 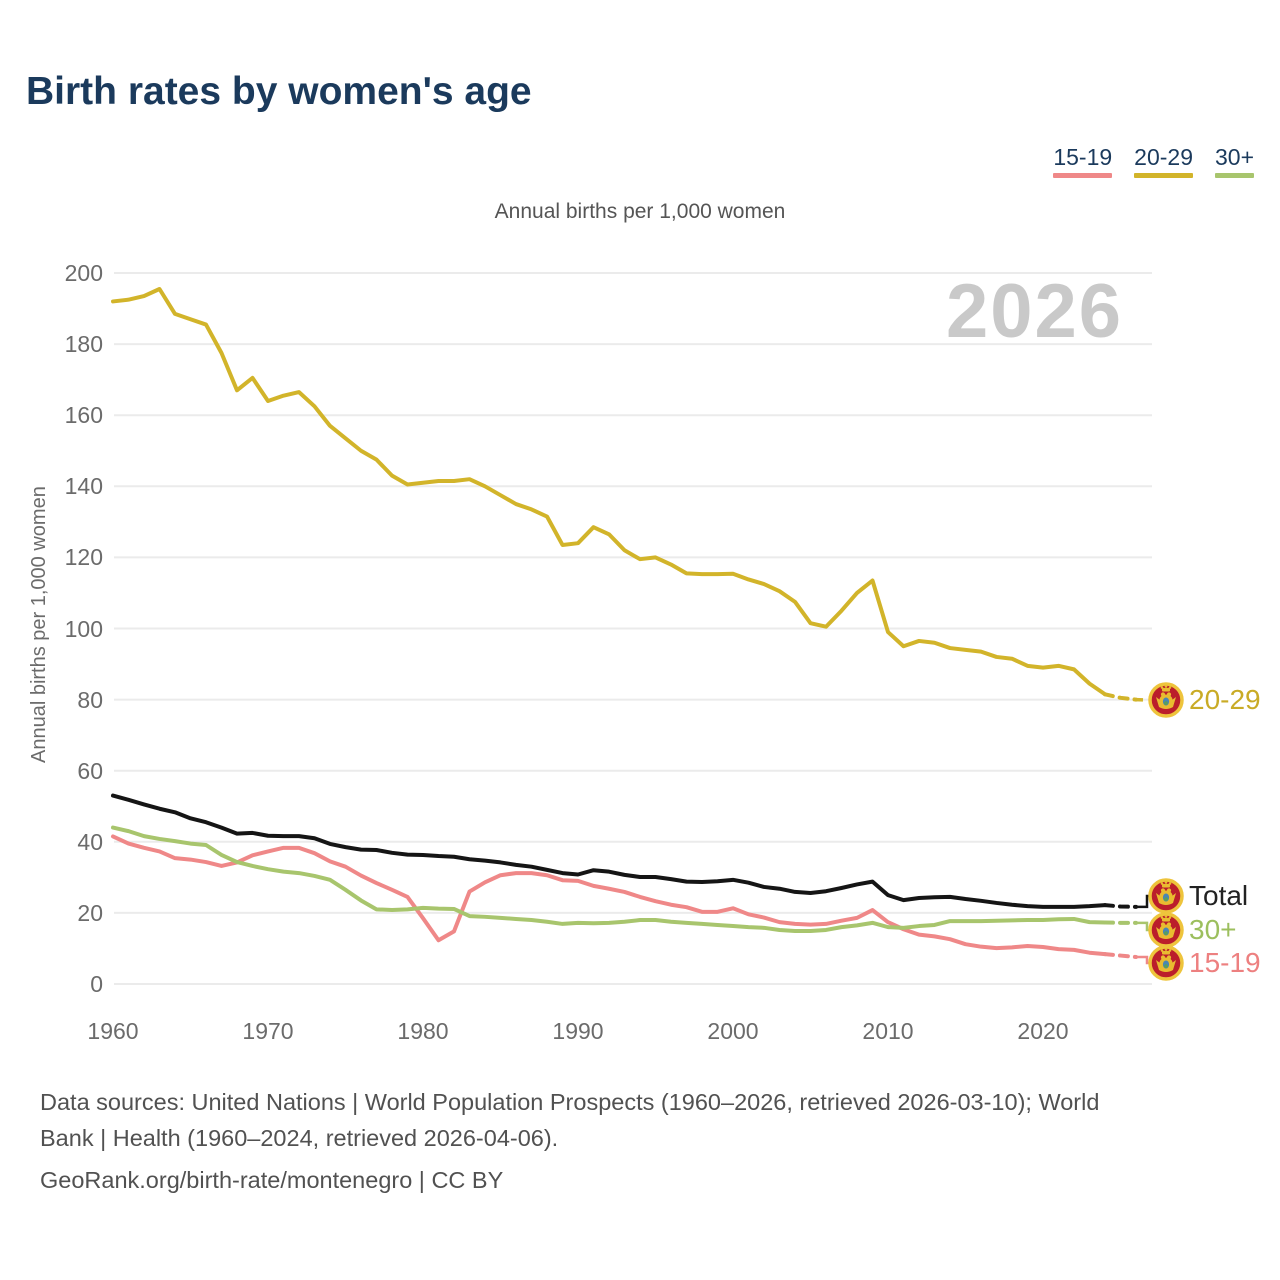 What do you see at coordinates (1213, 929) in the screenshot?
I see `end-label-30+: 30+` at bounding box center [1213, 929].